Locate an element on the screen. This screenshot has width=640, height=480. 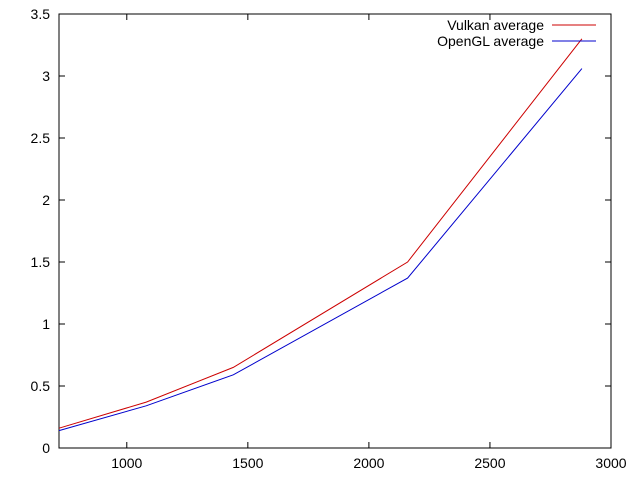
y-tick-label: 3 is located at coordinates (46, 76).